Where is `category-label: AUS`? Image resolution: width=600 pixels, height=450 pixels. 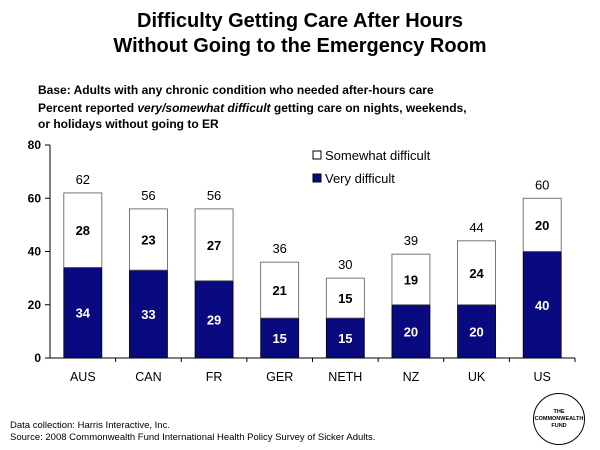
category-label: AUS is located at coordinates (83, 377).